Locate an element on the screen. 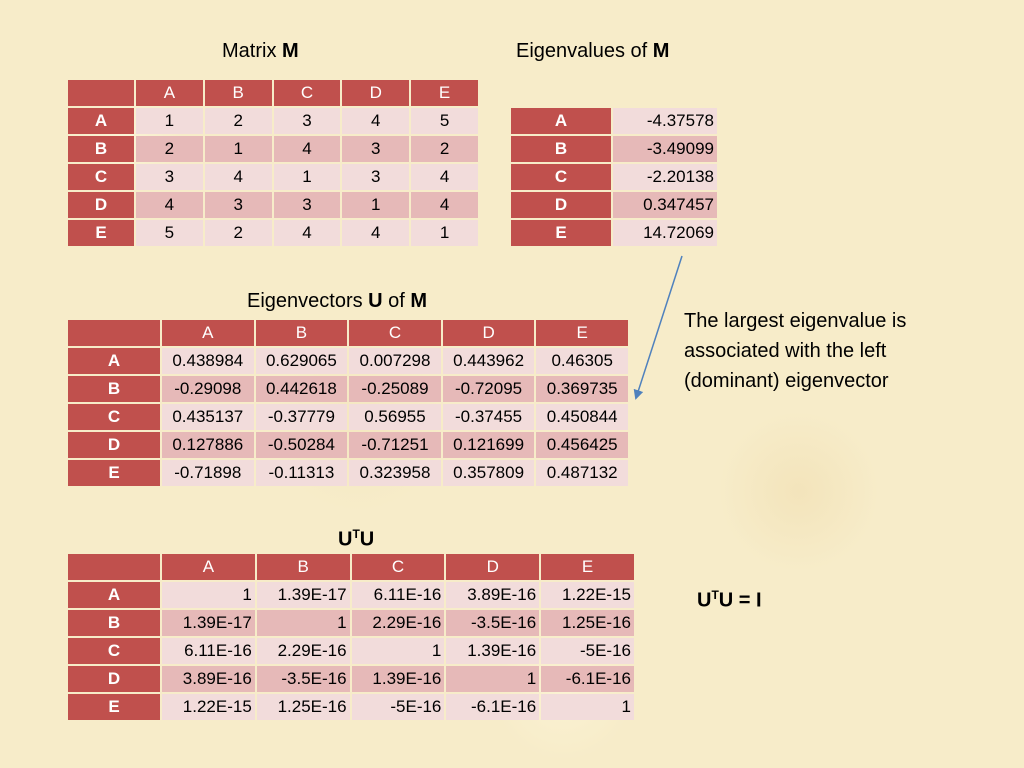 This screenshot has height=768, width=1024. eigenvalue-row-header: B is located at coordinates (561, 149).